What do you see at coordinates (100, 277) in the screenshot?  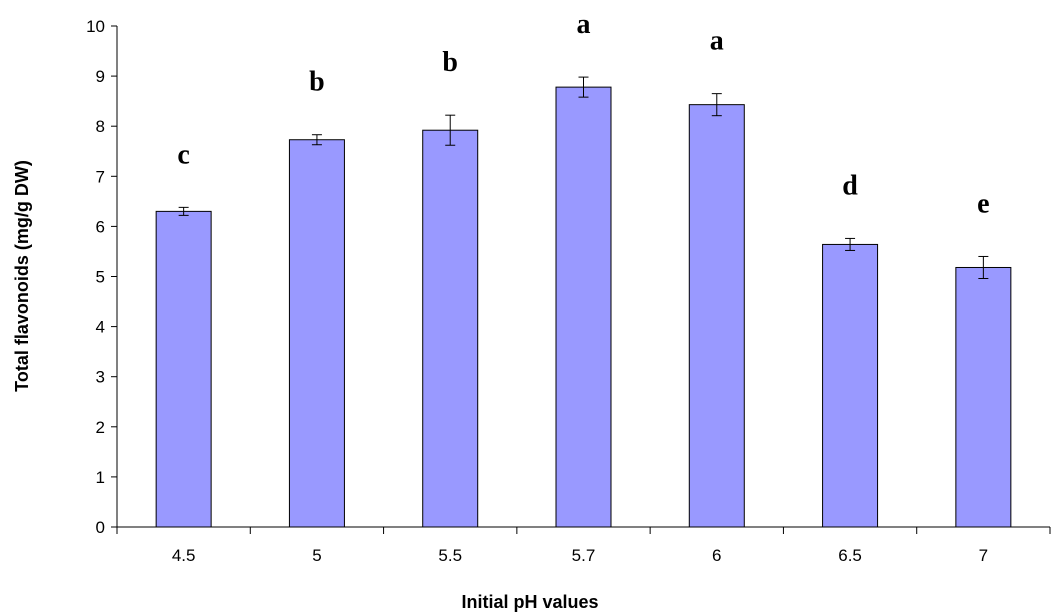 I see `y-tick-label: 5` at bounding box center [100, 277].